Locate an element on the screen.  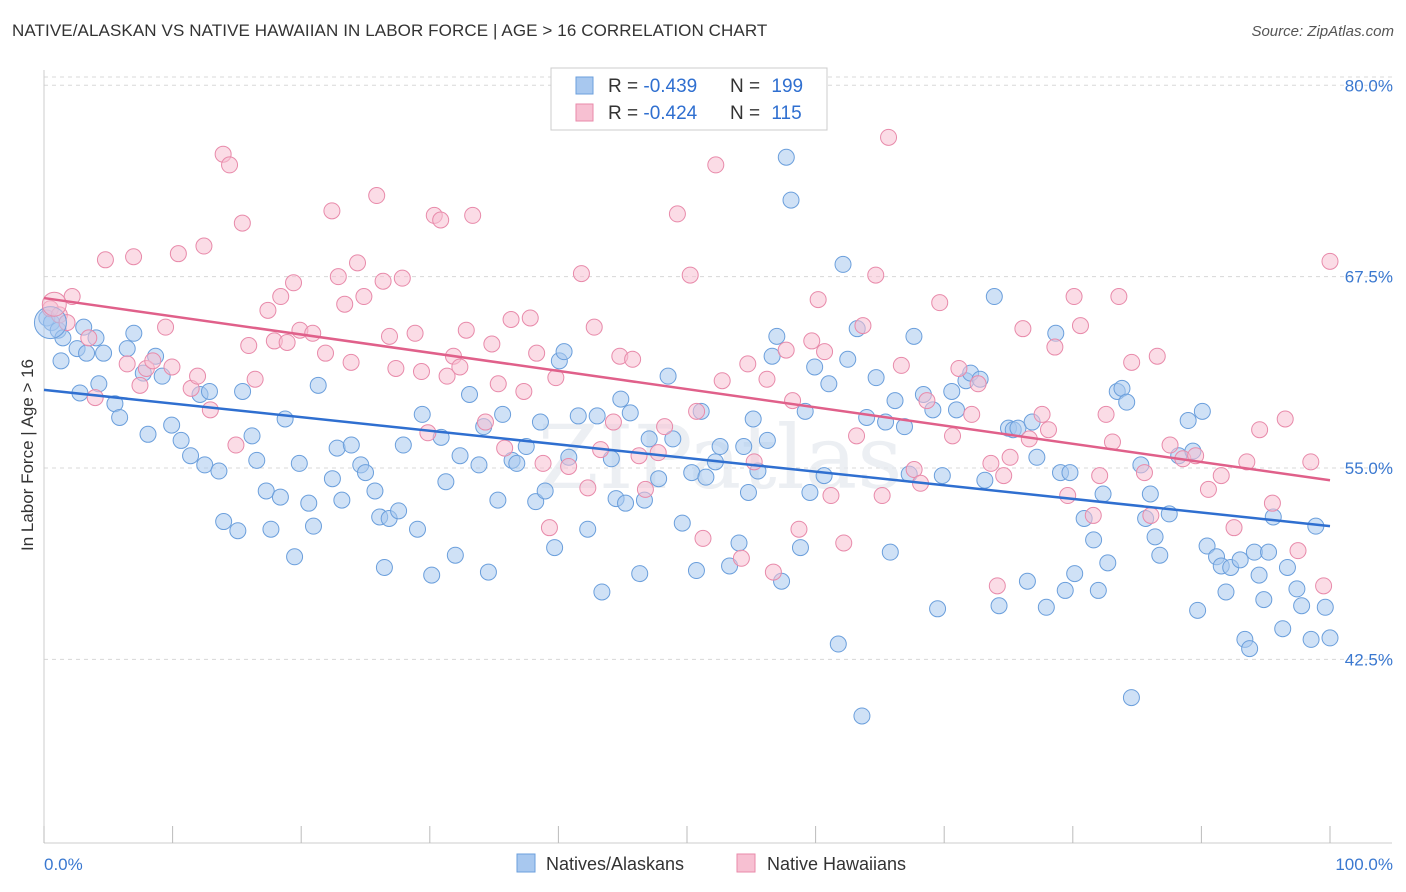
legend-n-value-1: 199 is located at coordinates (787, 86).